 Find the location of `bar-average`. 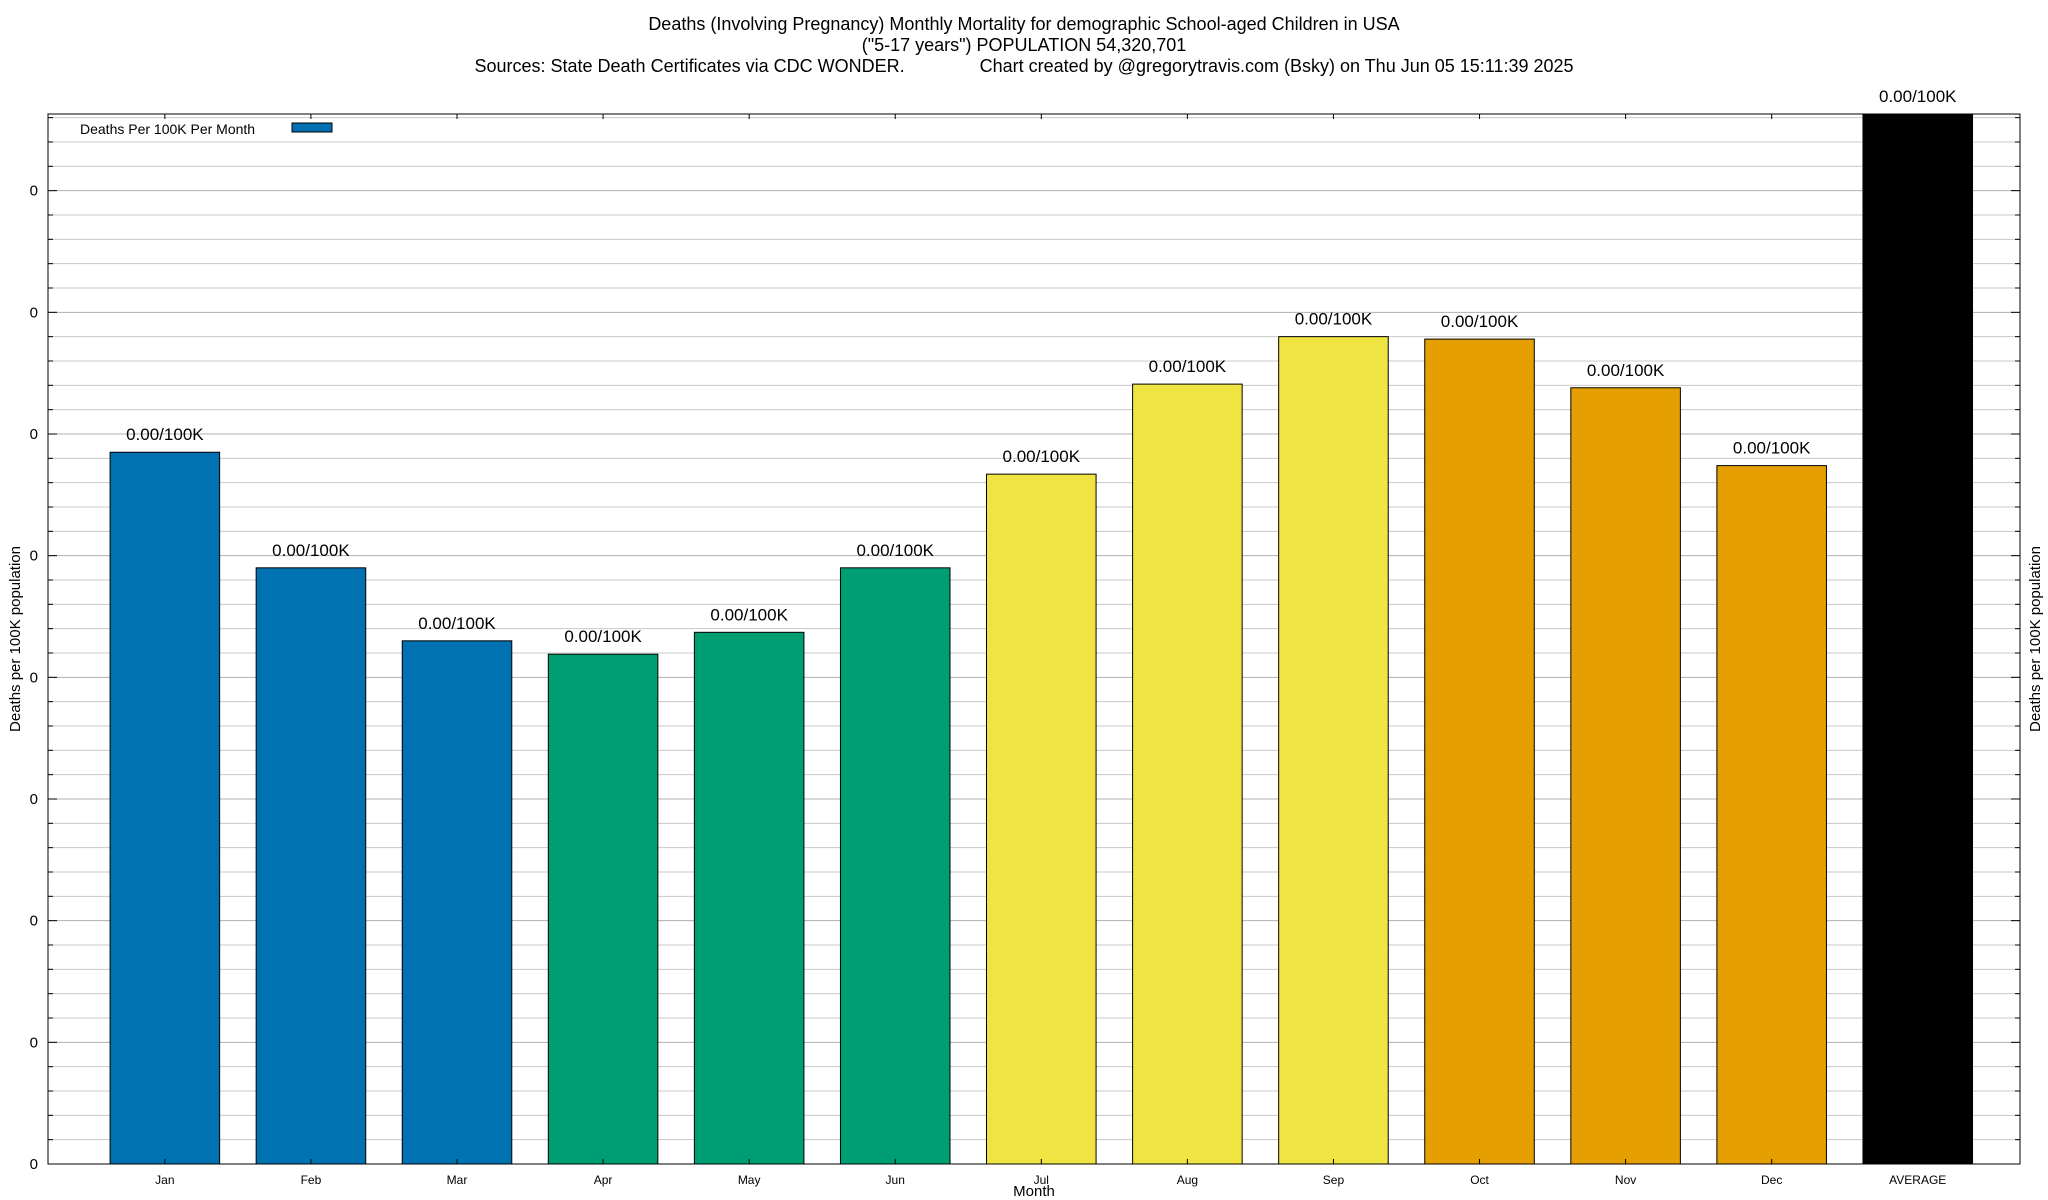

bar-average is located at coordinates (1918, 639).